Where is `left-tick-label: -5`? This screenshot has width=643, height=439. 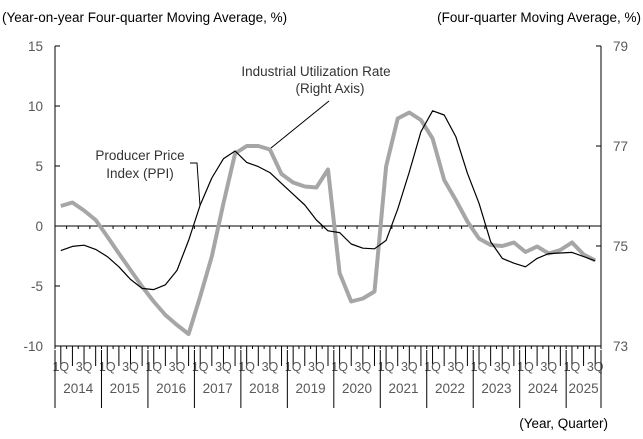 left-tick-label: -5 is located at coordinates (37, 286).